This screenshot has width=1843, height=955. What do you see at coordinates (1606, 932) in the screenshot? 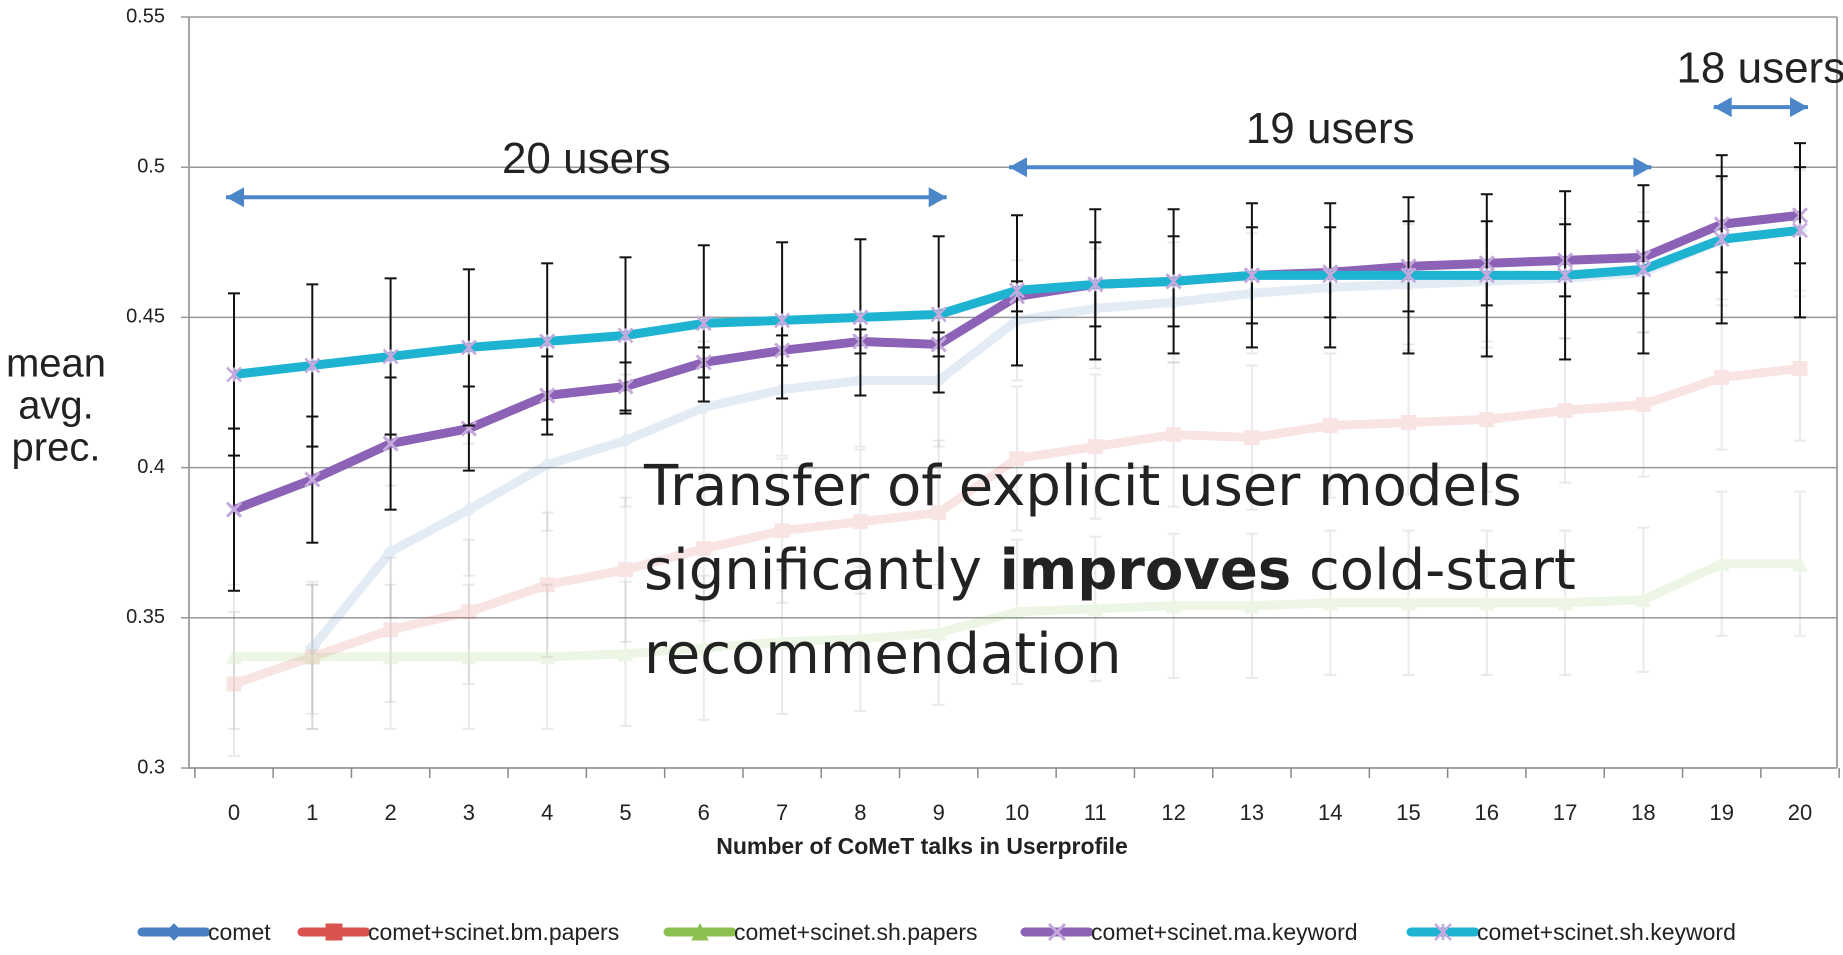
I see `legend-label: comet+scinet.sh.keyword` at bounding box center [1606, 932].